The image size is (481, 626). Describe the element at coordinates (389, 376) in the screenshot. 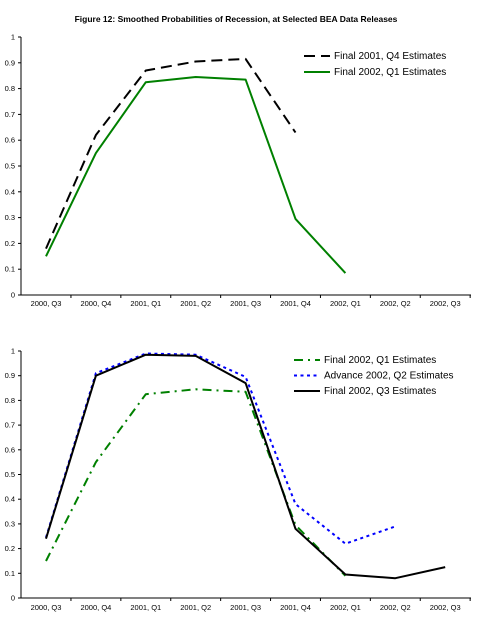

I see `legend-label: Advance 2002, Q2 Estimates` at that location.